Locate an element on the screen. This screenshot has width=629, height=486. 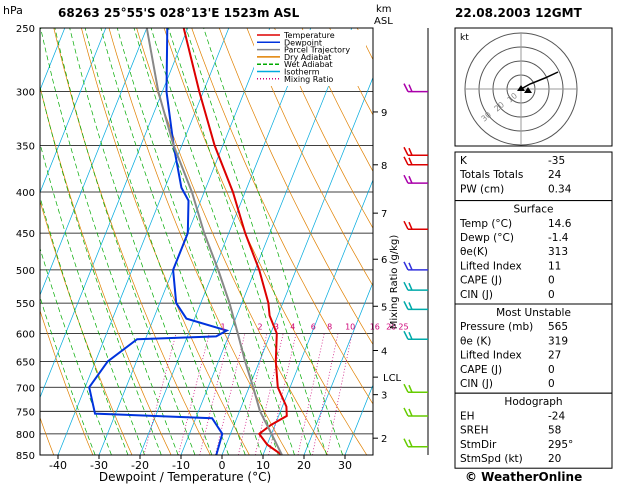
pressure-tick-label: 750 is located at coordinates (25, 412).